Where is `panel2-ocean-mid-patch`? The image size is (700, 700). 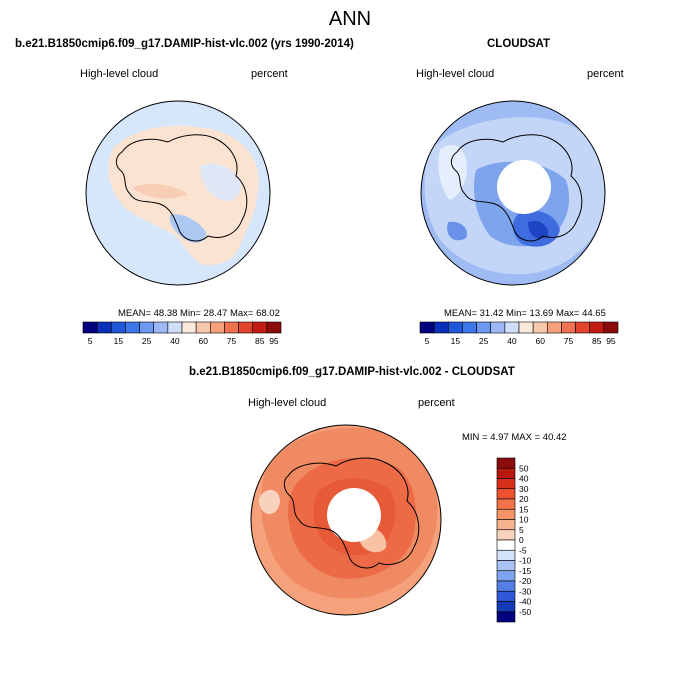 panel2-ocean-mid-patch is located at coordinates (457, 231).